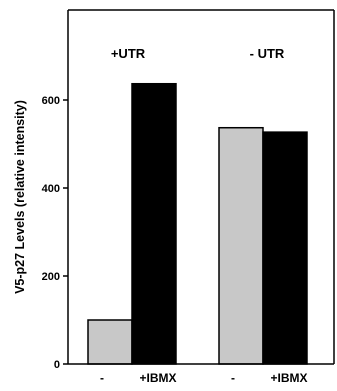 The width and height of the screenshot is (337, 391). I want to click on y-ticks-group: 0 200 400 600, so click(55, 233).